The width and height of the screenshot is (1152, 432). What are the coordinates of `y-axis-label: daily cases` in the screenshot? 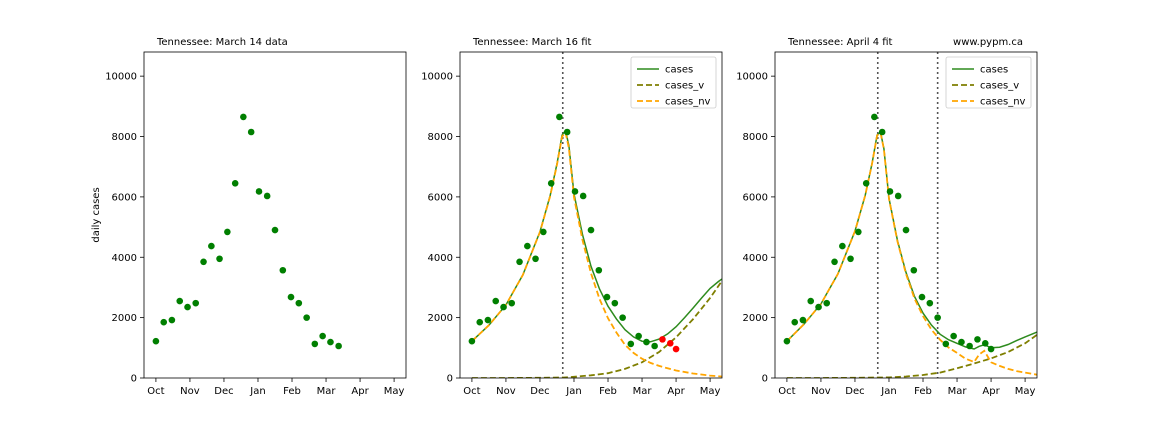 It's located at (96, 214).